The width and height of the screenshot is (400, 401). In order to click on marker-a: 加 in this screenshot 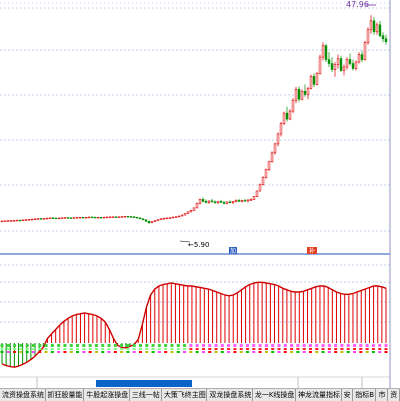, I will do `click(233, 251)`.